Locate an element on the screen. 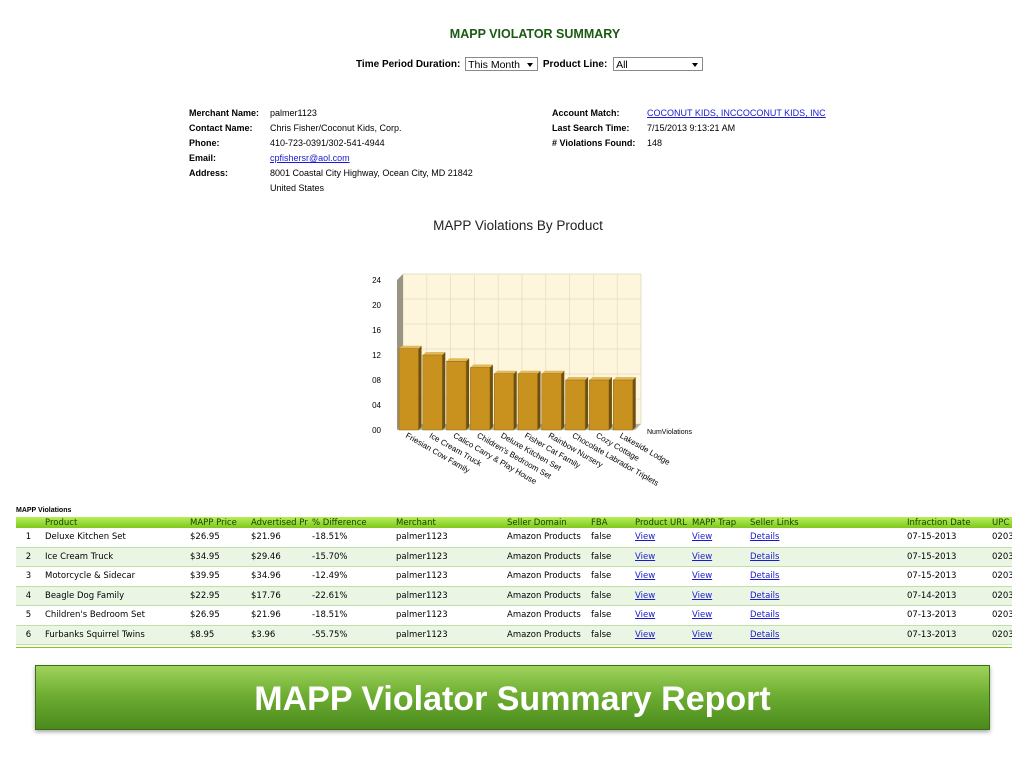 The height and width of the screenshot is (768, 1024). y-tick-label: 16 is located at coordinates (376, 330).